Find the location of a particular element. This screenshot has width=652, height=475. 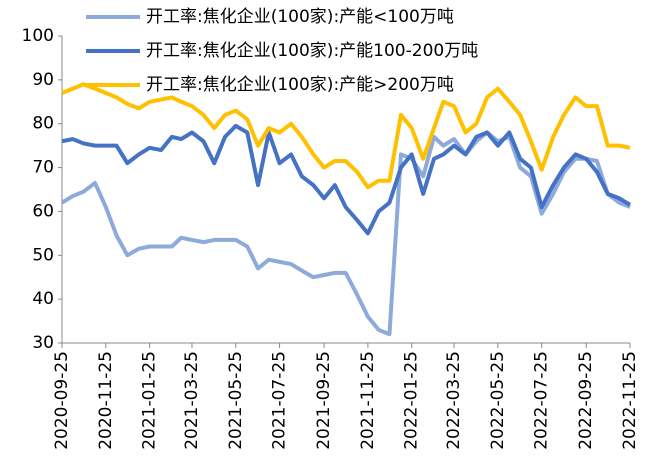

y-tick-label: 90 is located at coordinates (43, 80).